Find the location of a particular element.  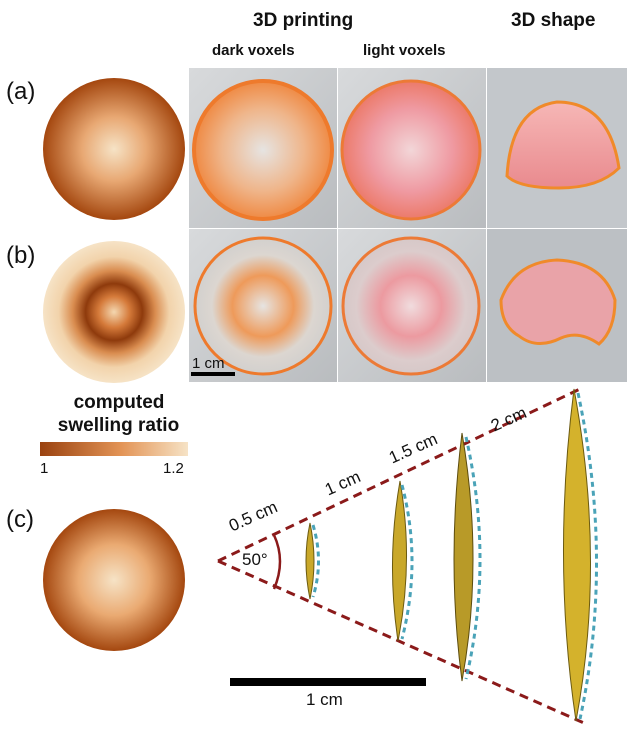

legend-title-line2: swelling ratio is located at coordinates (118, 425).